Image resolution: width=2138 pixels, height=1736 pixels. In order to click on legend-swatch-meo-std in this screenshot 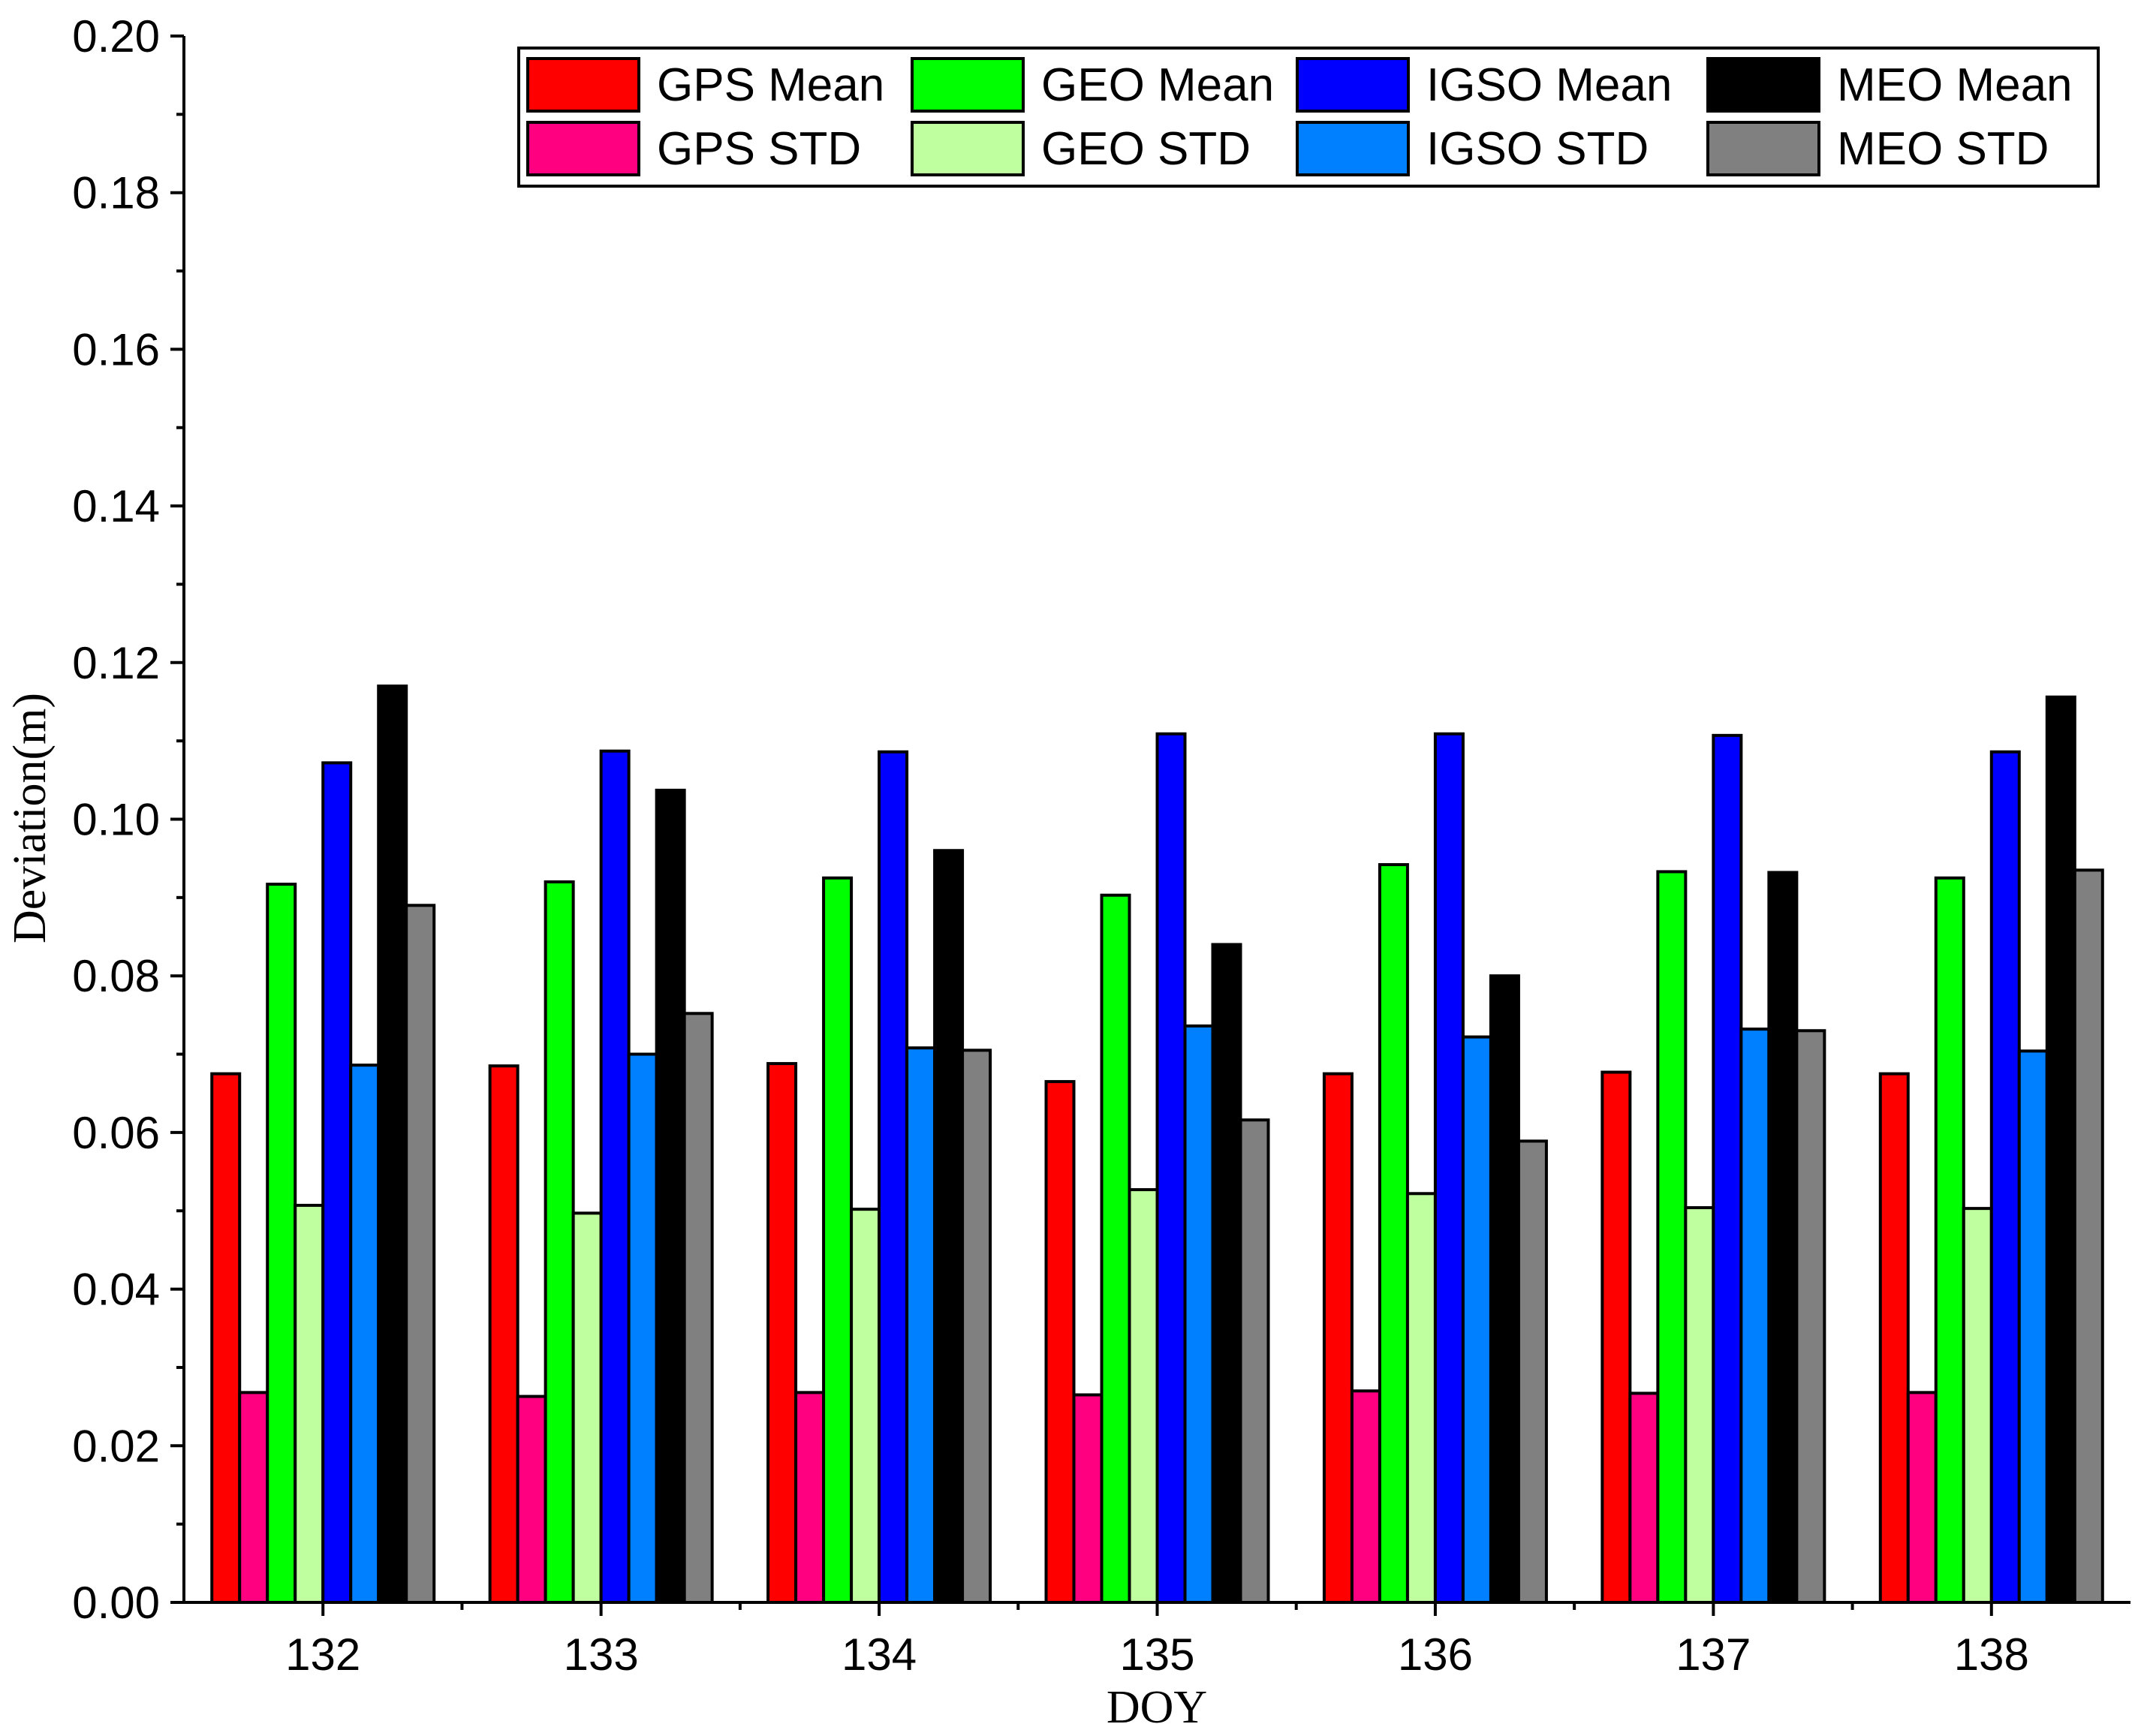, I will do `click(1763, 149)`.